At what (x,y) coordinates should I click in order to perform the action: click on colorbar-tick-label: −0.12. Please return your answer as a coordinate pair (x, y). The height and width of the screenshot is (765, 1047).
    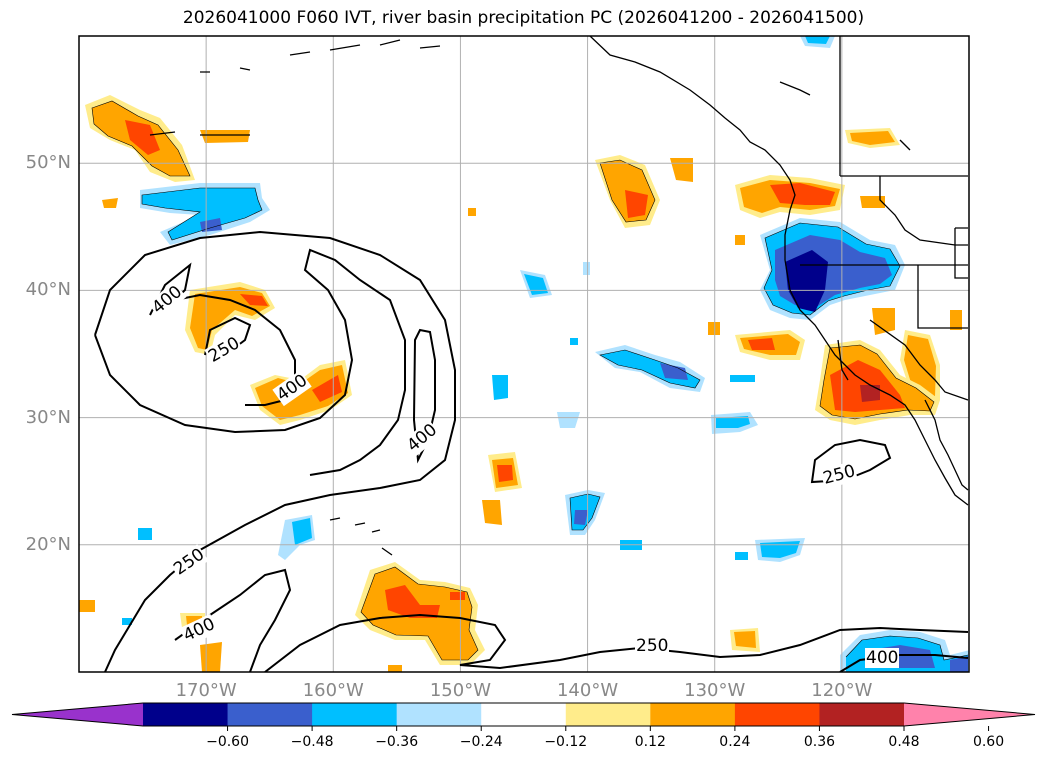
    Looking at the image, I should click on (566, 742).